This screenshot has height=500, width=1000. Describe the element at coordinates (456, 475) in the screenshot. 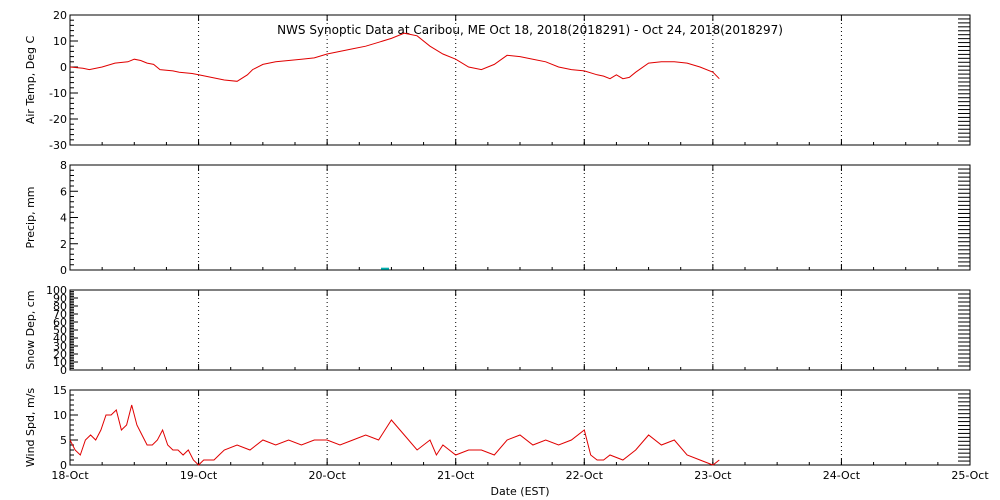

I see `x-tick-label: 21-Oct` at that location.